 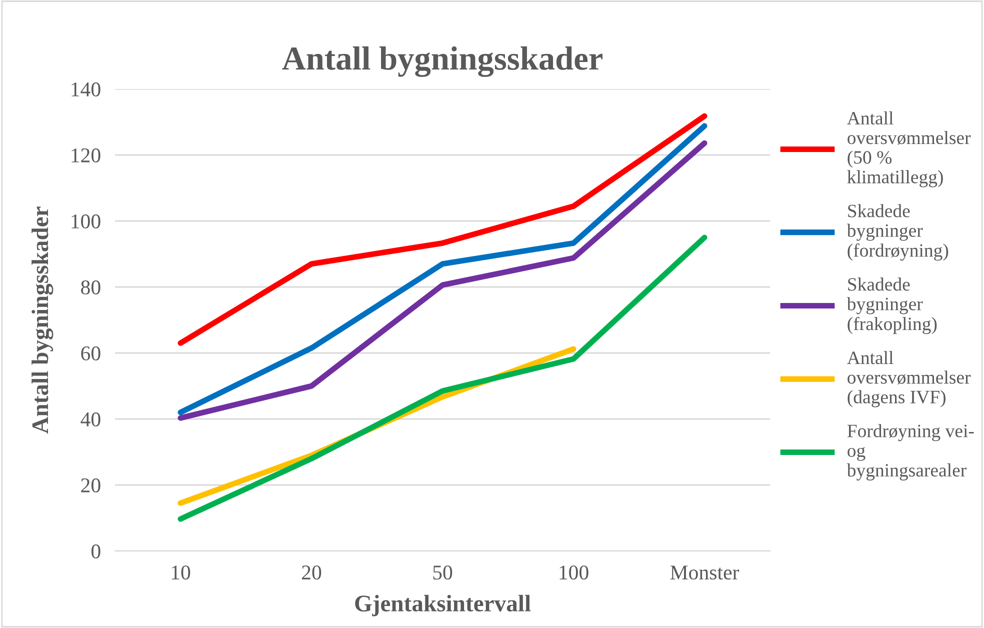 I want to click on y-tick-label: 60, so click(x=90, y=353).